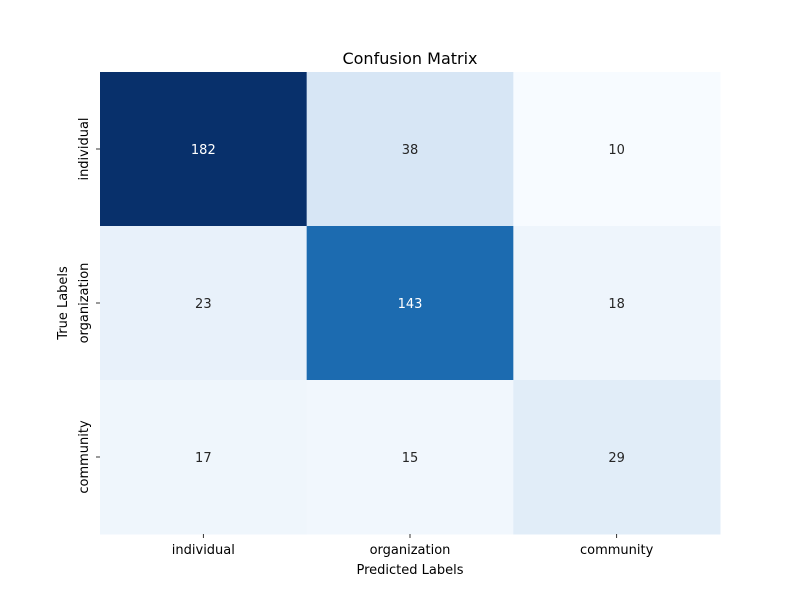  What do you see at coordinates (84, 457) in the screenshot?
I see `y-tick-label: community` at bounding box center [84, 457].